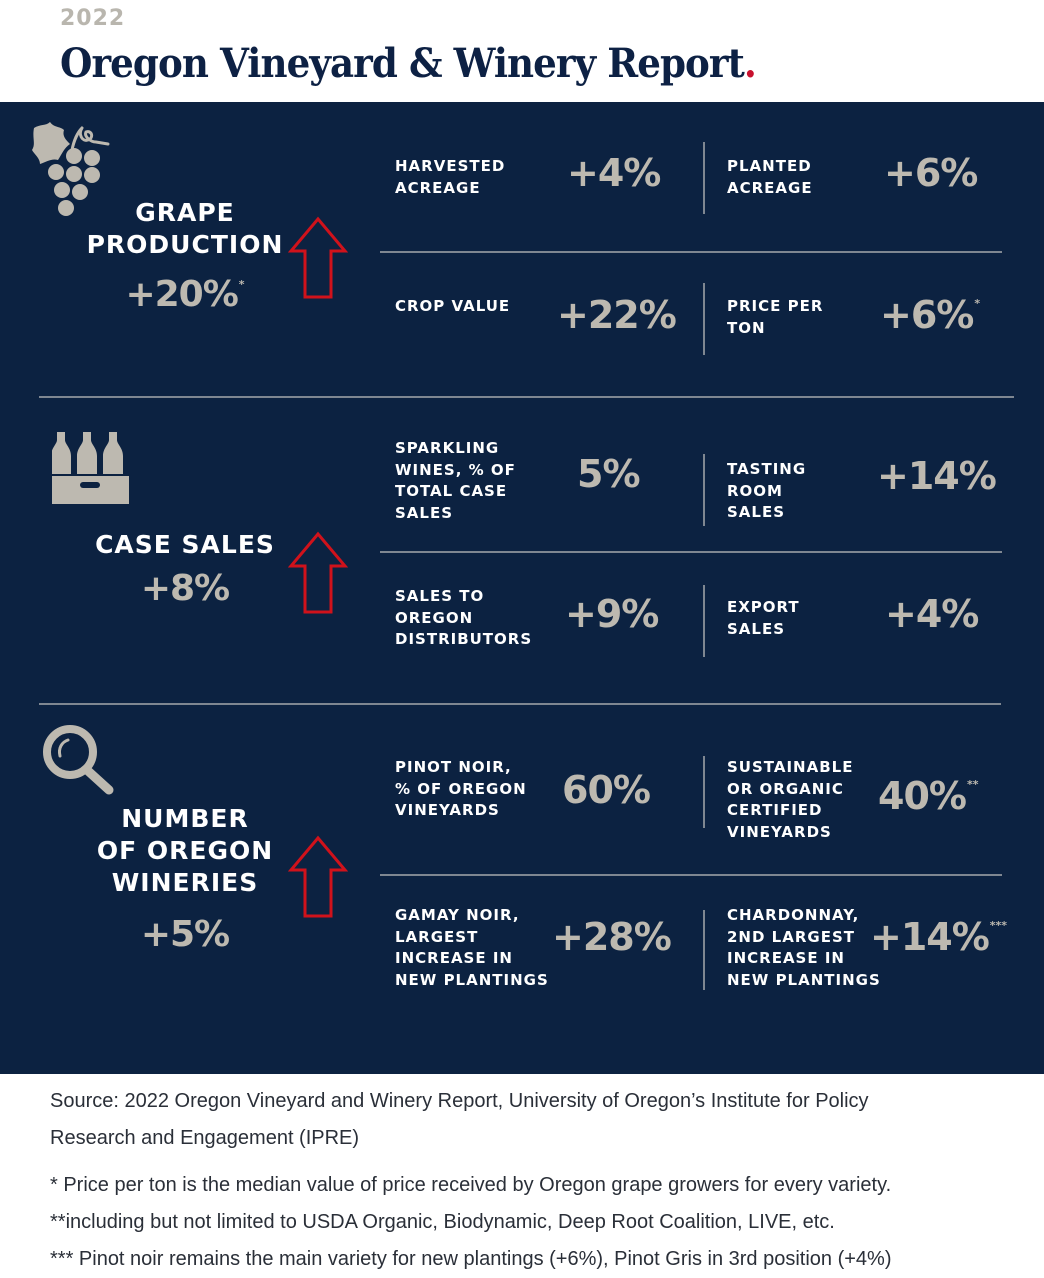  I want to click on stat-label-price-per-ton: PRICE PER TON, so click(775, 317).